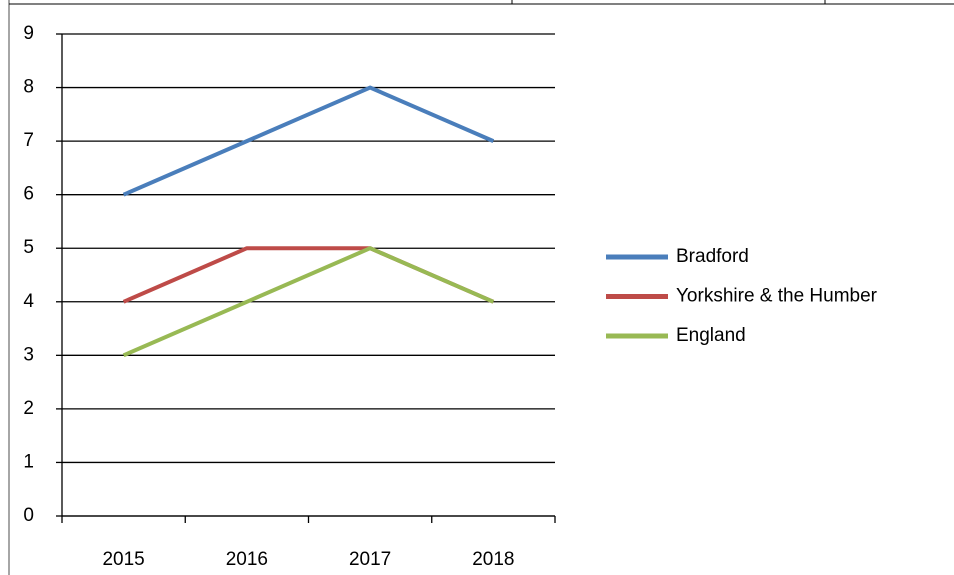 This screenshot has width=954, height=575. Describe the element at coordinates (28, 354) in the screenshot. I see `y-tick-label: 3` at that location.